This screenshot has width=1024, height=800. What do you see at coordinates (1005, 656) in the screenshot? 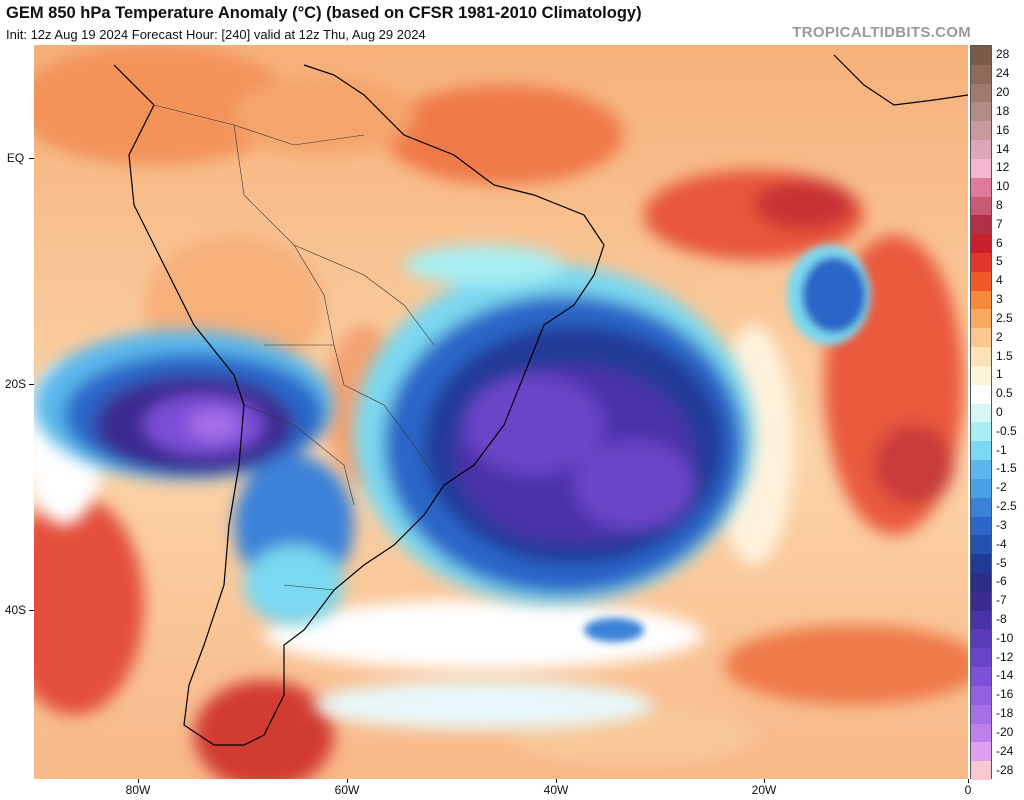
I see `colorbar-label: -12` at bounding box center [1005, 656].